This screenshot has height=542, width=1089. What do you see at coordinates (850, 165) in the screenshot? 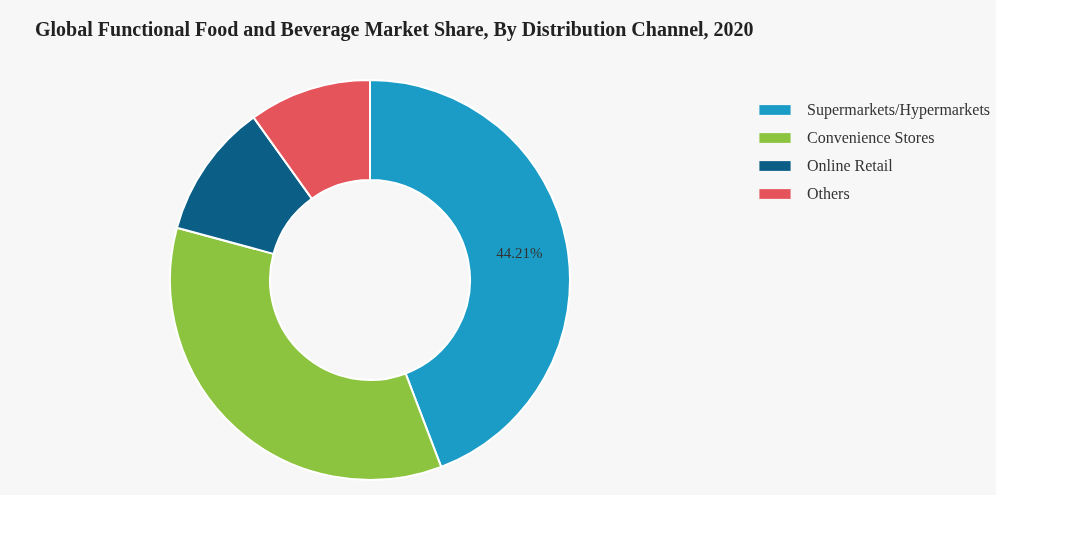
I see `legend-label: Online Retail` at bounding box center [850, 165].